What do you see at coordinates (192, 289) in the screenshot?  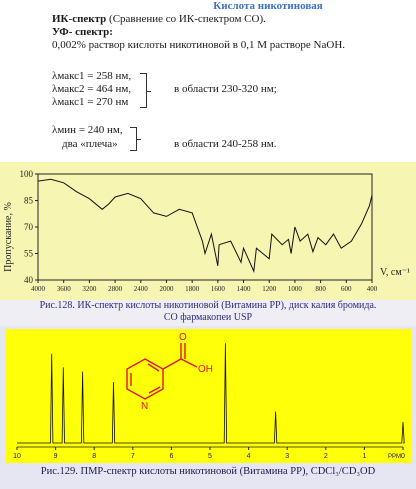 I see `ir-xtick-label: 1800` at bounding box center [192, 289].